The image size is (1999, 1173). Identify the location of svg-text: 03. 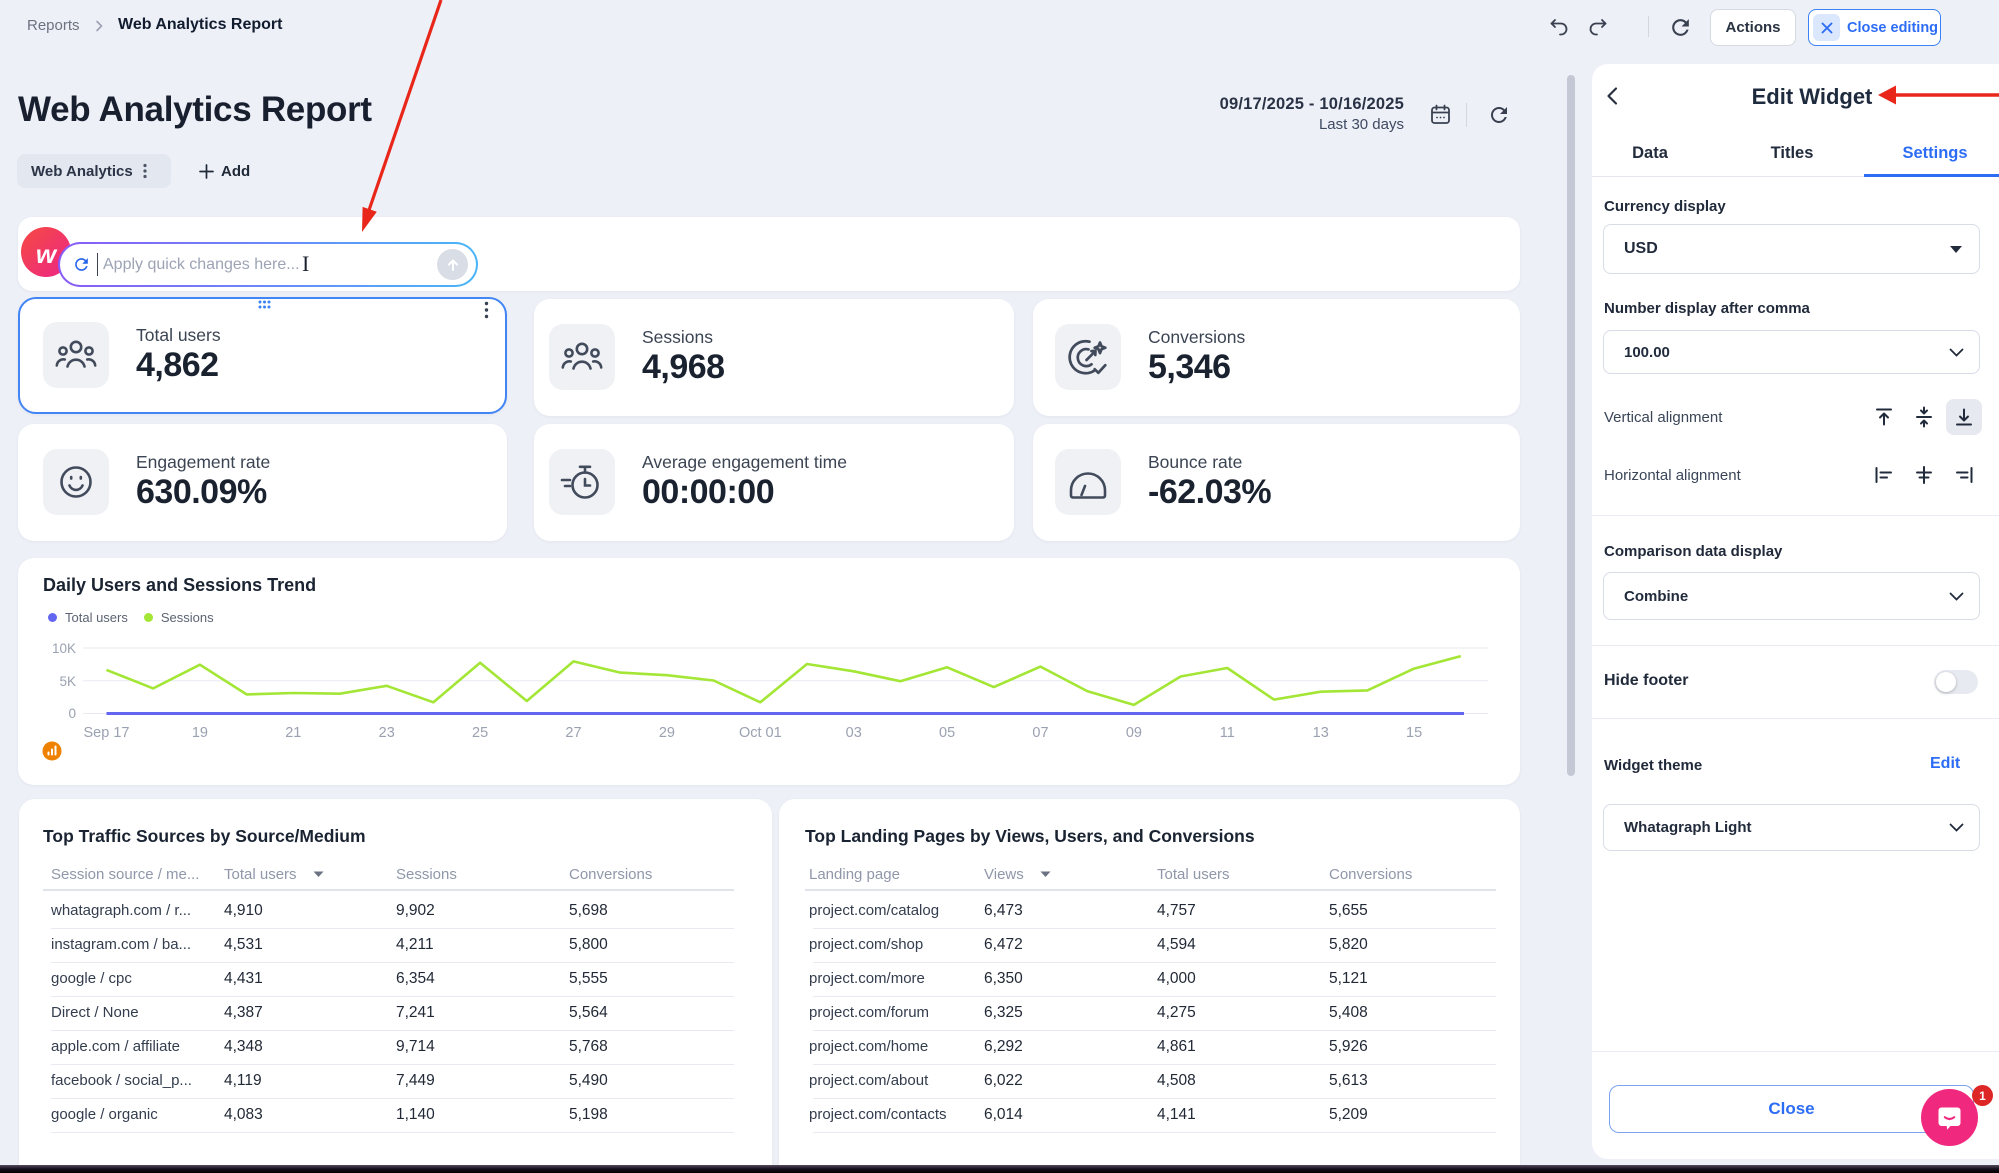
(854, 733).